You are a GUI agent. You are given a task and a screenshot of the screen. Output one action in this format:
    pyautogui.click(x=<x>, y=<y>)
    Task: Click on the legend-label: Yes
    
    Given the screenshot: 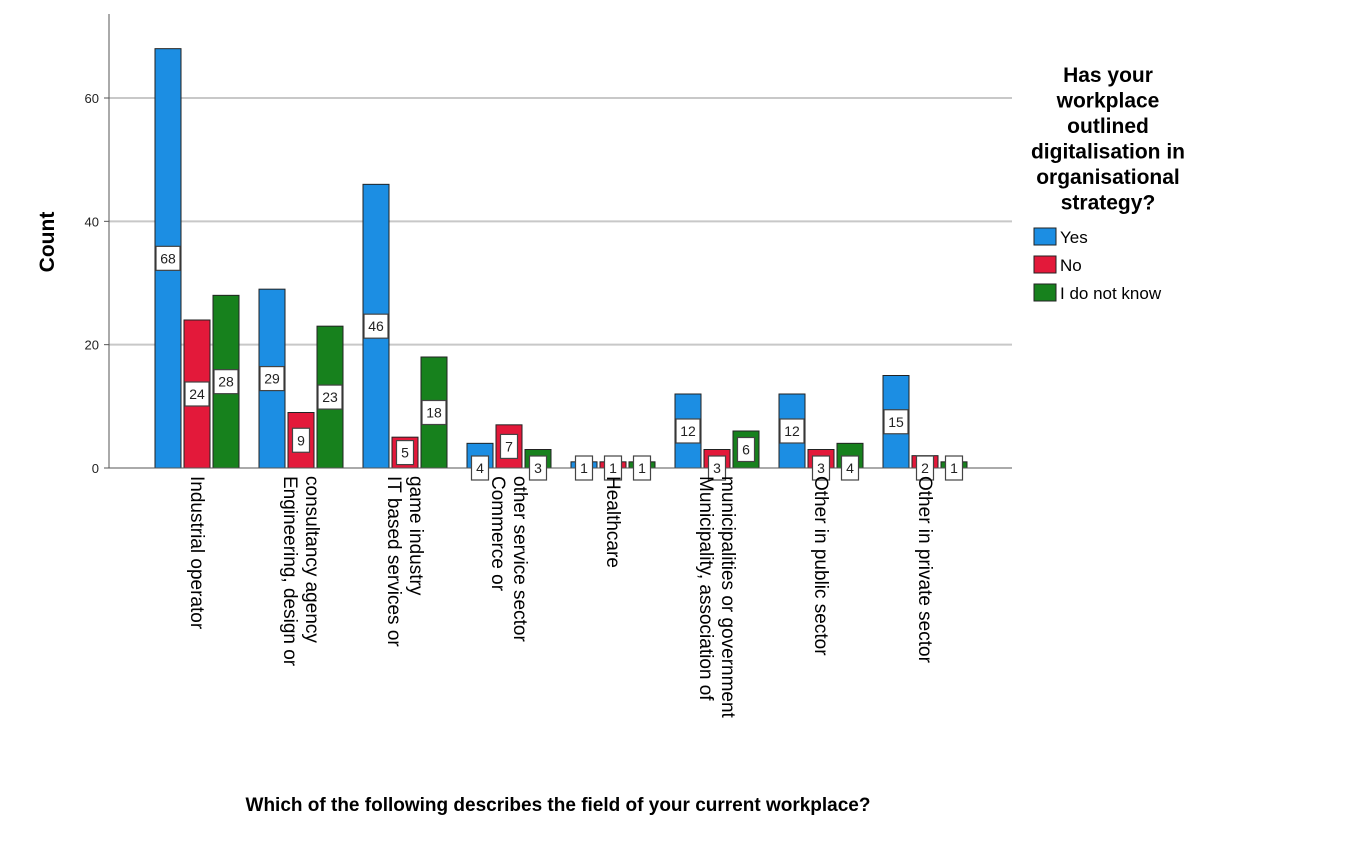 What is the action you would take?
    pyautogui.click(x=1074, y=237)
    